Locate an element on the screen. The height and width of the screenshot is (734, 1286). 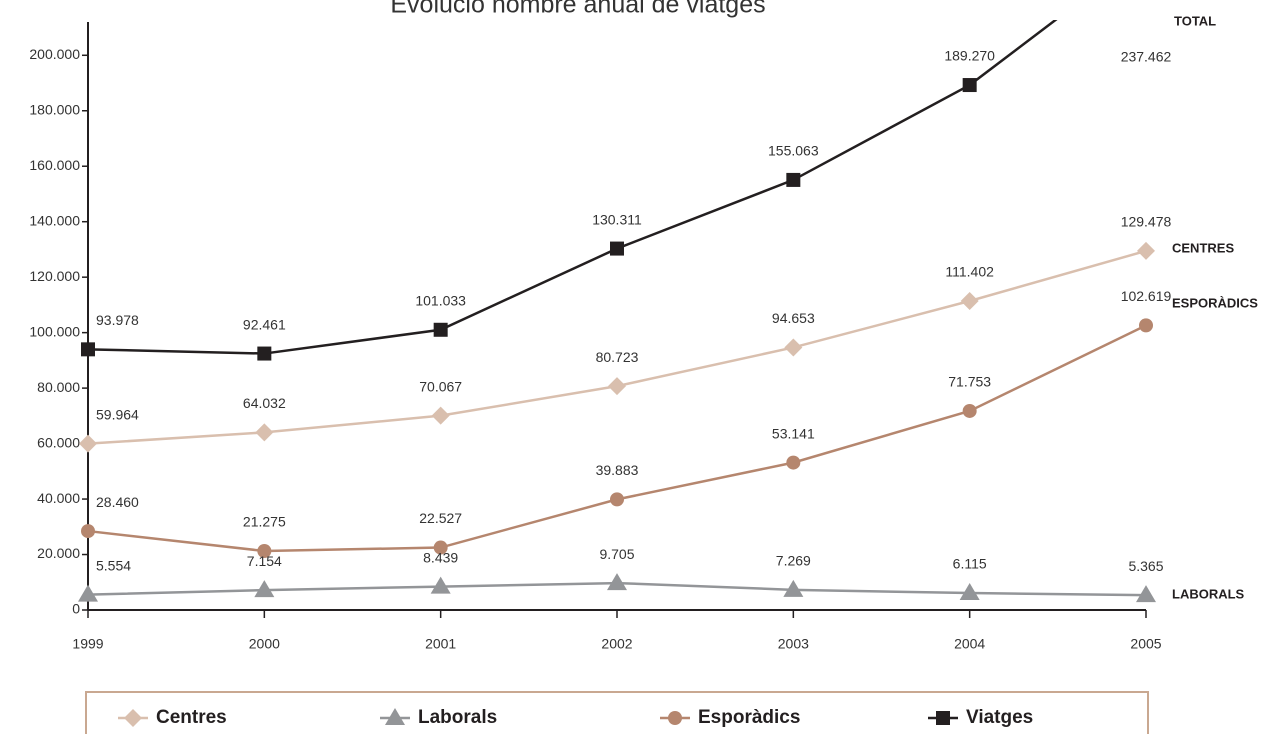
data-label: 237.462 is located at coordinates (1146, 57).